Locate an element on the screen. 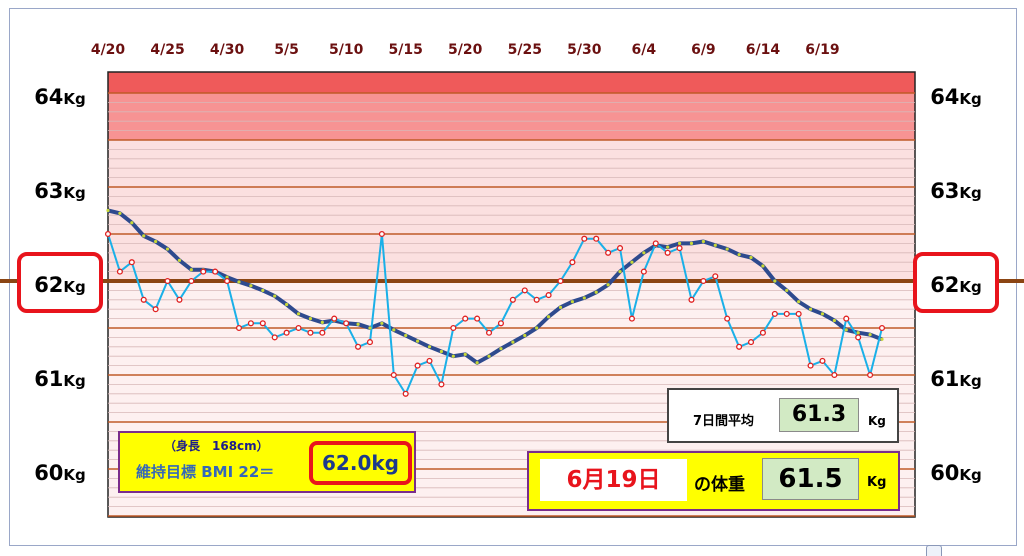 This screenshot has height=556, width=1024. x-tick-label: 5/5 is located at coordinates (286, 50).